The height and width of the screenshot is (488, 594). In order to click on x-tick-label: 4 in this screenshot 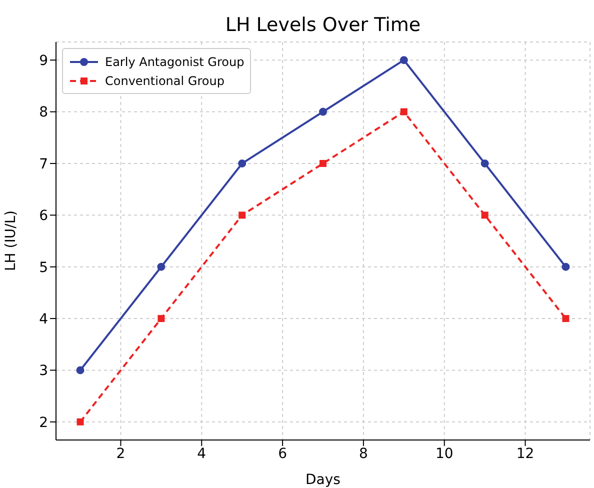, I will do `click(201, 454)`.